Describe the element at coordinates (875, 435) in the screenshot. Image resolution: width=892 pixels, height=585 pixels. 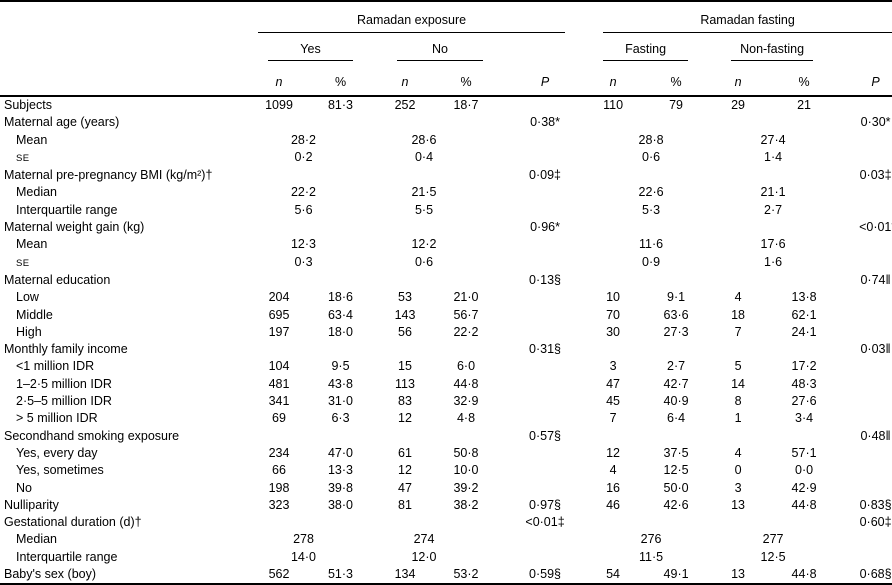
I see `p-value-cell: 0·48‖` at that location.